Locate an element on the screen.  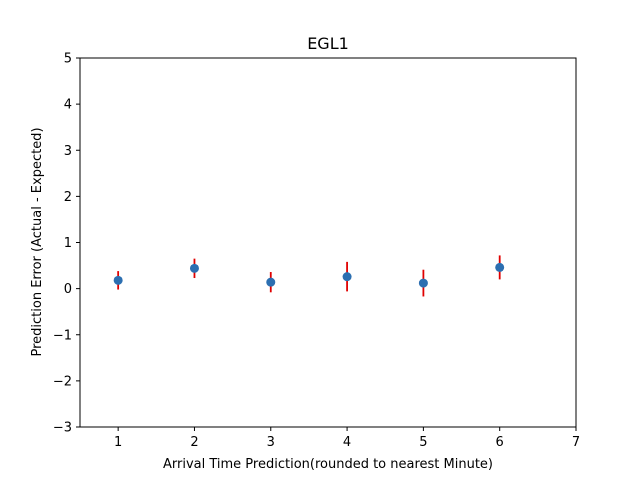
y-tick-label: 0 is located at coordinates (68, 289).